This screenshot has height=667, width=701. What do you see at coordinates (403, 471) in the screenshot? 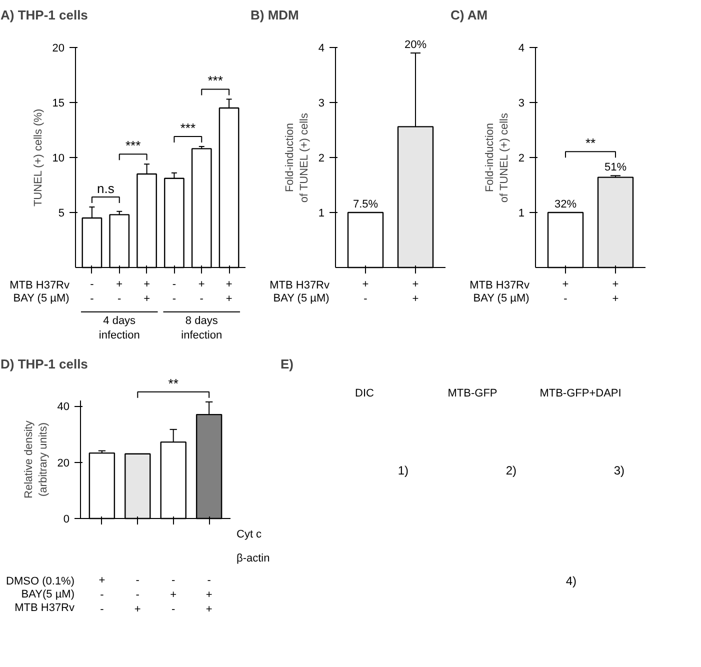
I see `text: 1)` at bounding box center [403, 471].